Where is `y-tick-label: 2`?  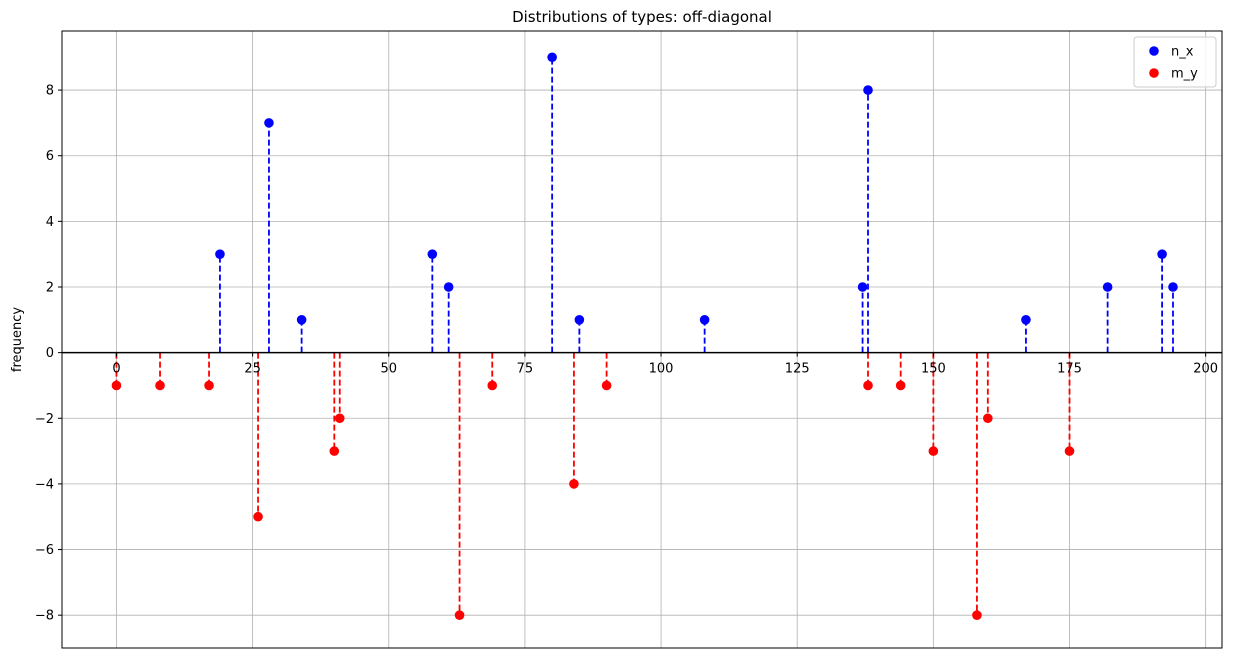
y-tick-label: 2 is located at coordinates (50, 287).